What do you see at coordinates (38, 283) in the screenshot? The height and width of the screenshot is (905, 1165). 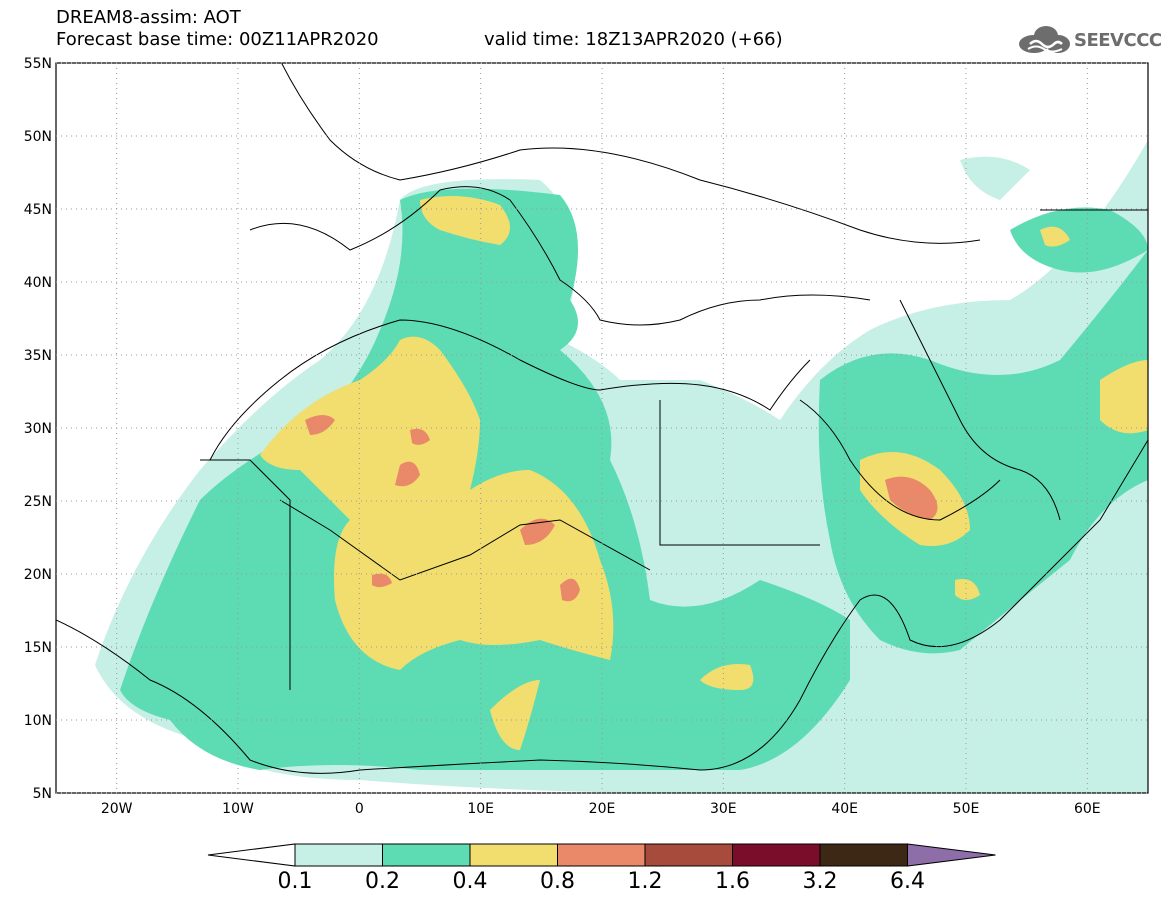 I see `lat-tick-label: 40N` at bounding box center [38, 283].